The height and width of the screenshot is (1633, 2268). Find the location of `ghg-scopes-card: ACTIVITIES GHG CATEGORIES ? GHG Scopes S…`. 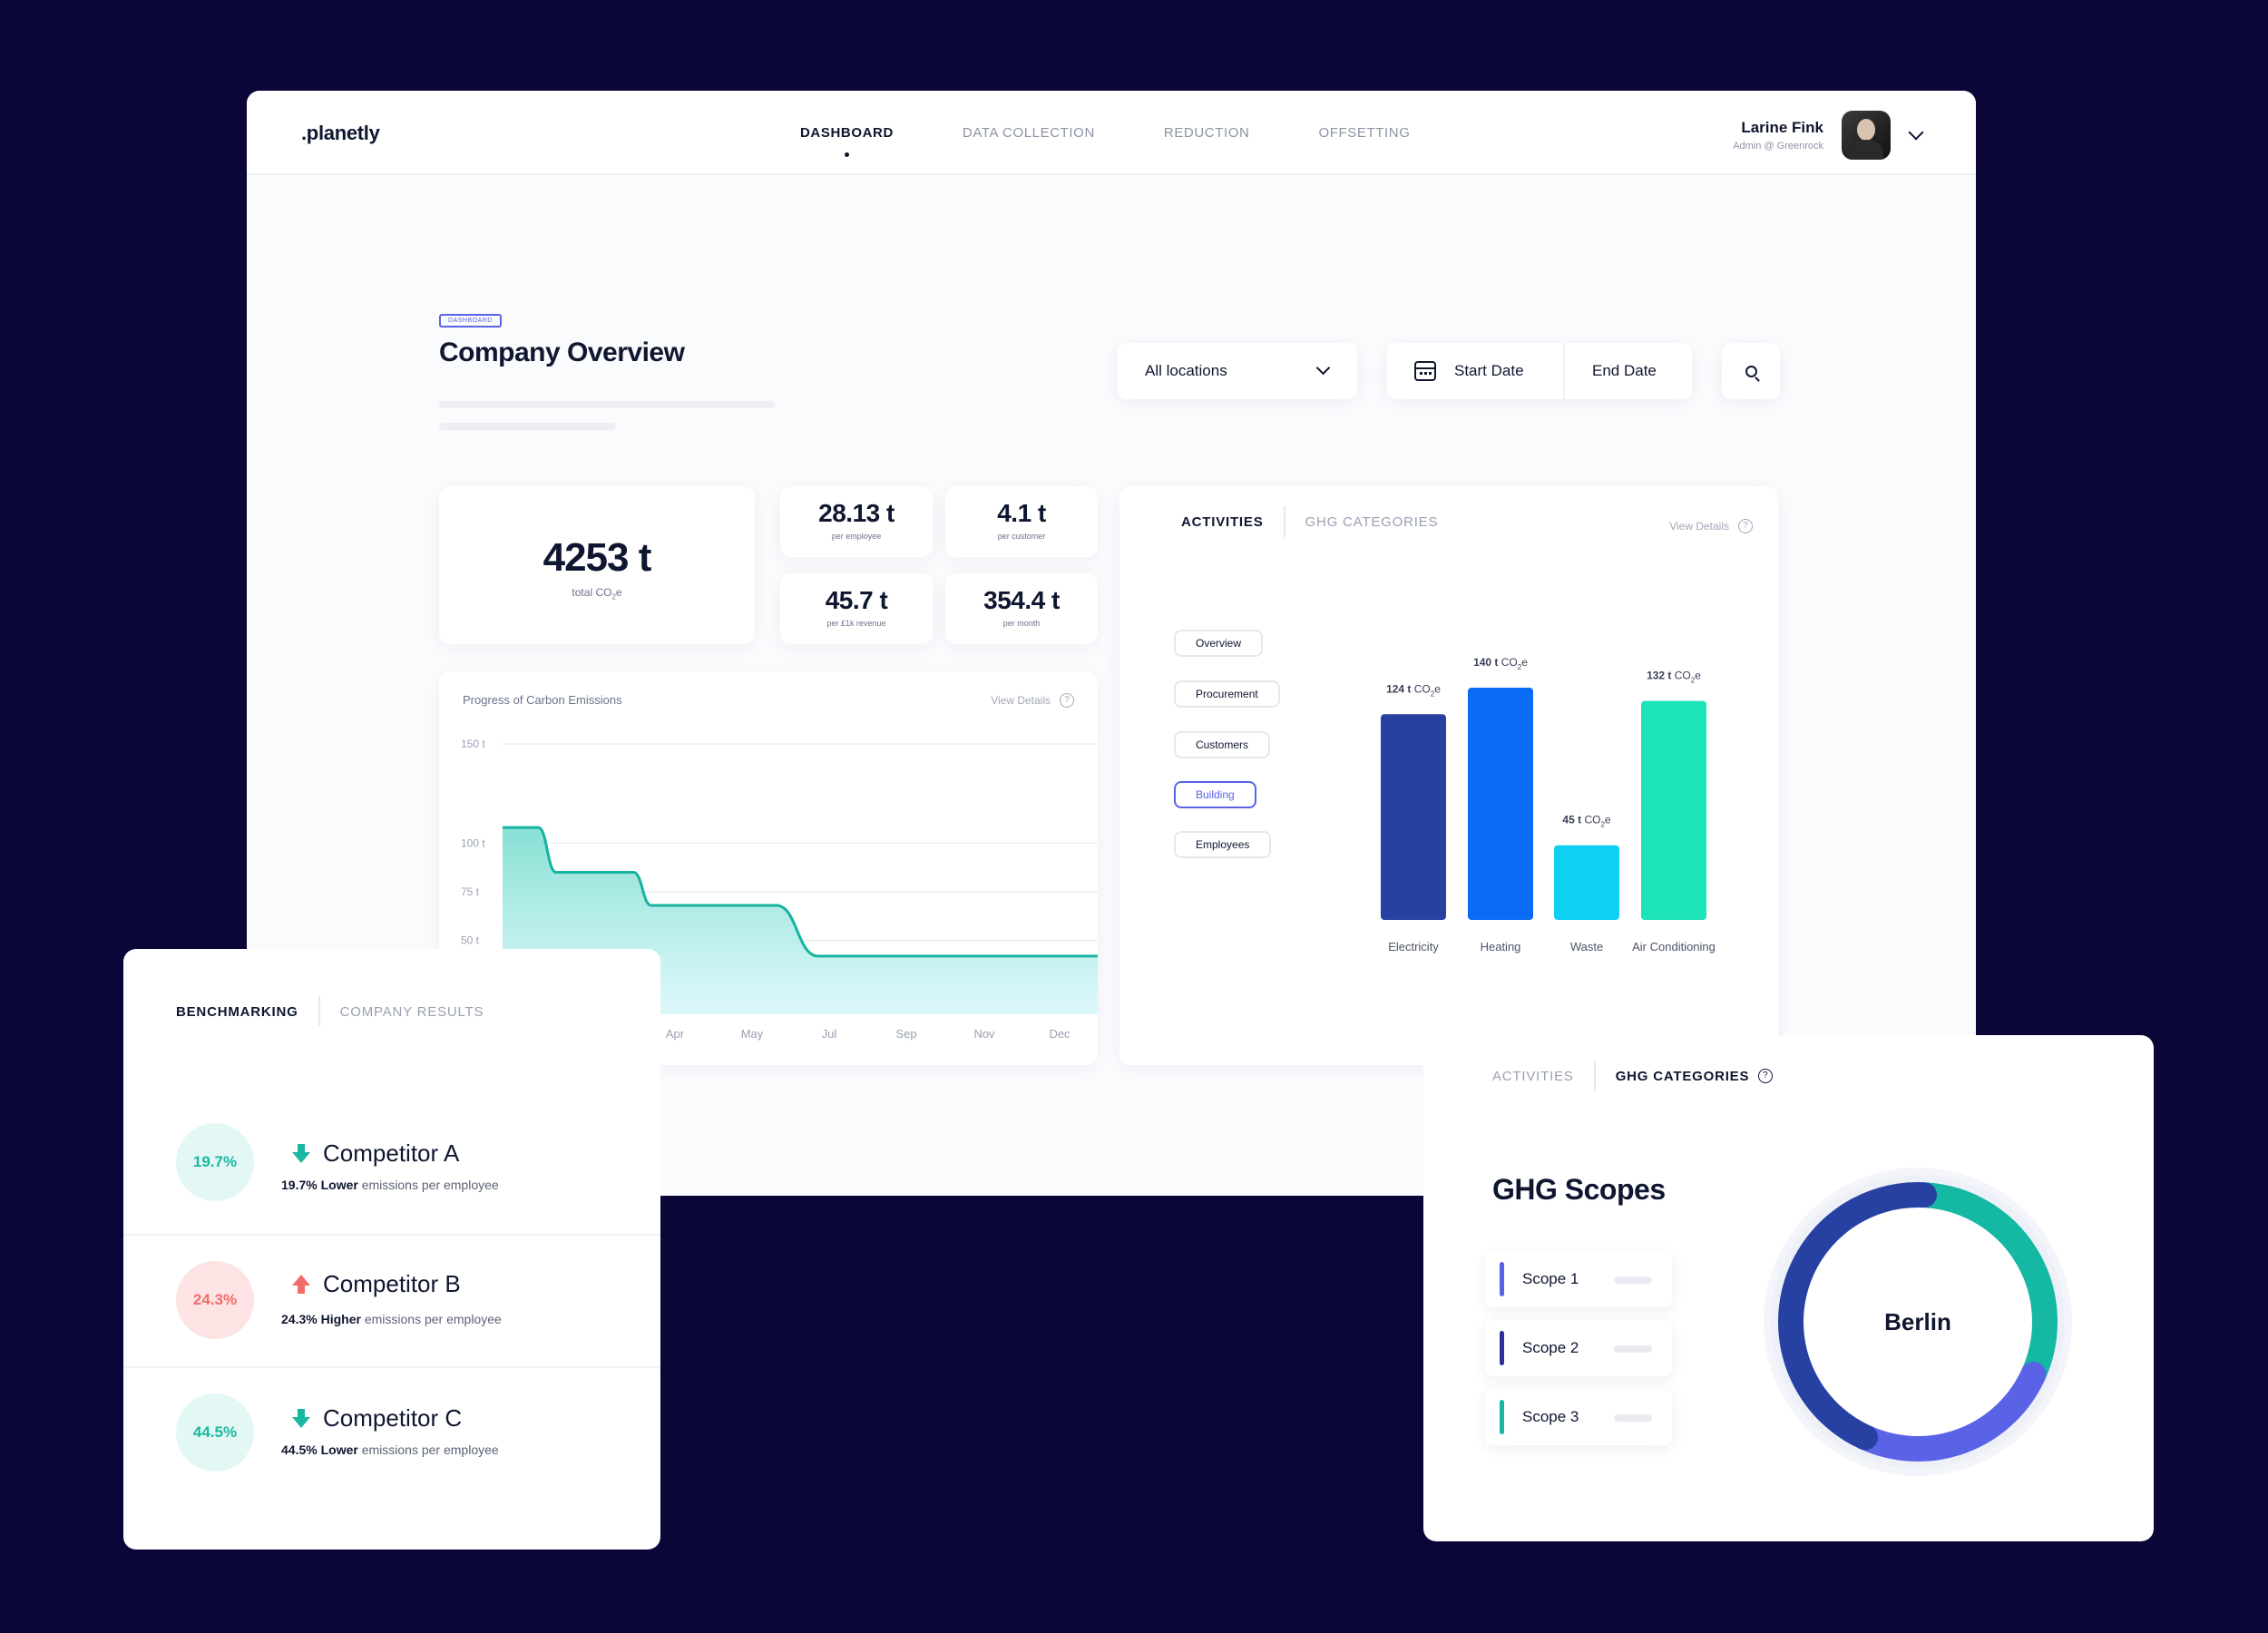

ghg-scopes-card: ACTIVITIES GHG CATEGORIES ? GHG Scopes S… is located at coordinates (1789, 1288).